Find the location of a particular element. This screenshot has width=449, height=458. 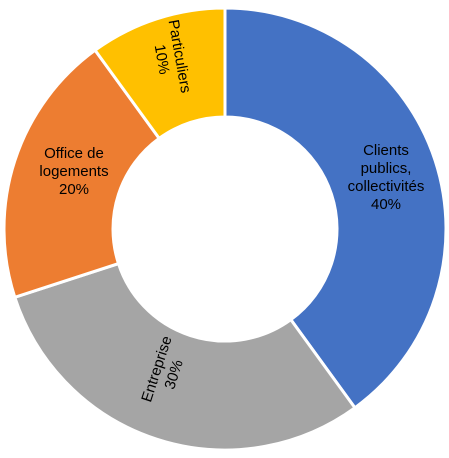

segment-label: Office de logements 20% is located at coordinates (74, 172).